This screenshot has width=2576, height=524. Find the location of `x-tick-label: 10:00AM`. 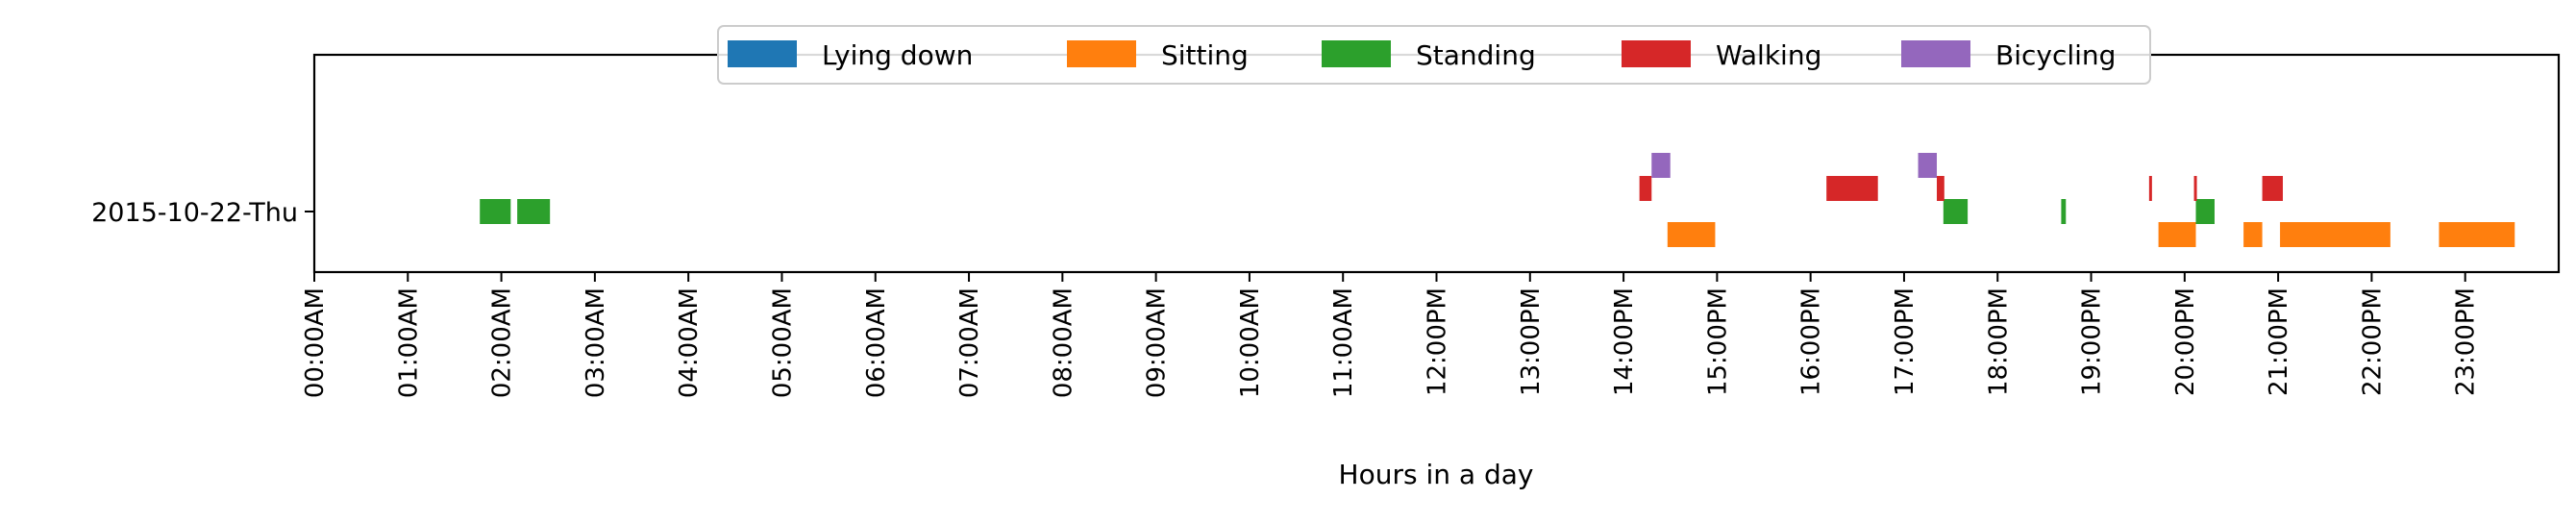

x-tick-label: 10:00AM is located at coordinates (1250, 342).